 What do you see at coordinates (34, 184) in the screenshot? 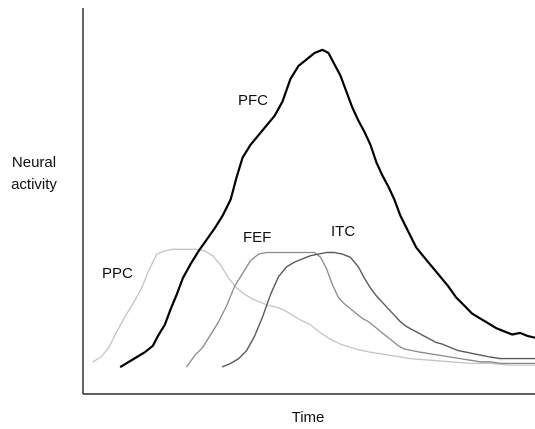
I see `y-axis-label-line-2: activity` at bounding box center [34, 184].